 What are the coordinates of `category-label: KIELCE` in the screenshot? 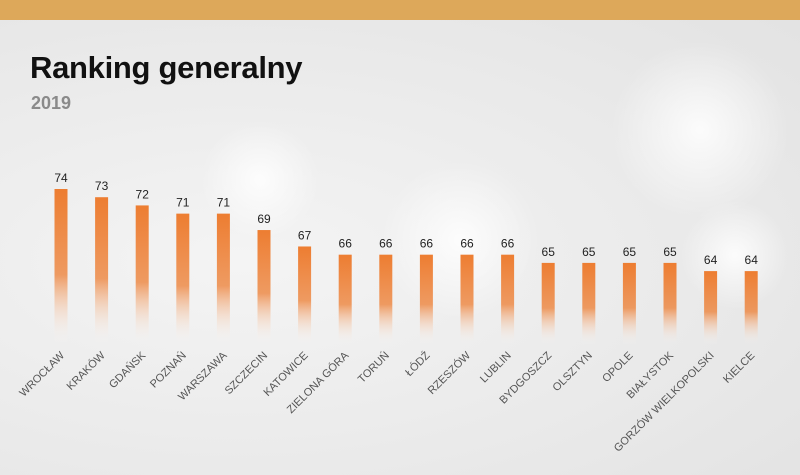 It's located at (739, 368).